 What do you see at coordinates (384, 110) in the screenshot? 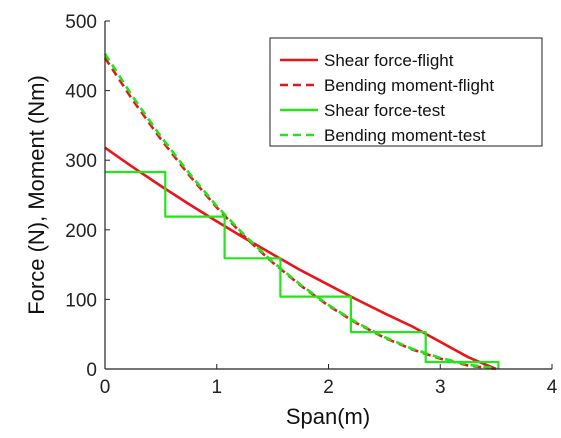
I see `legend-label: Shear force-test` at bounding box center [384, 110].